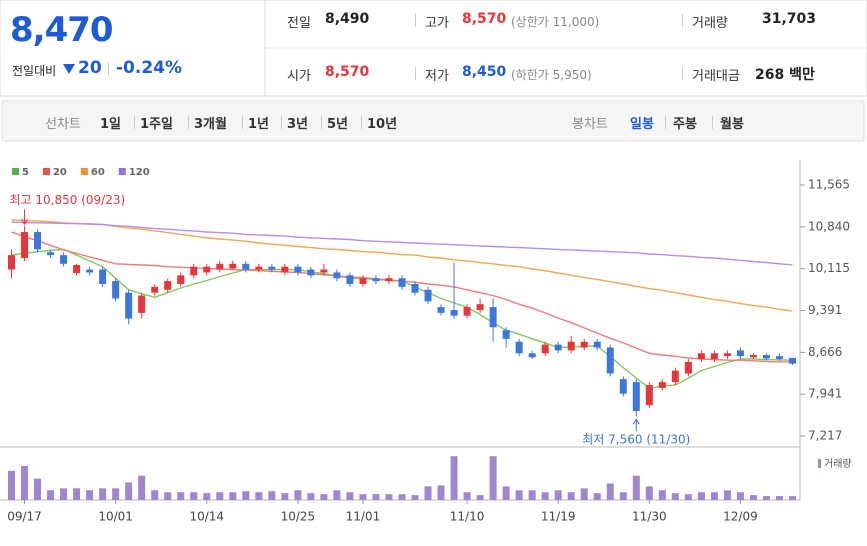 This screenshot has height=546, width=867. What do you see at coordinates (433, 121) in the screenshot?
I see `tab-bar` at bounding box center [433, 121].